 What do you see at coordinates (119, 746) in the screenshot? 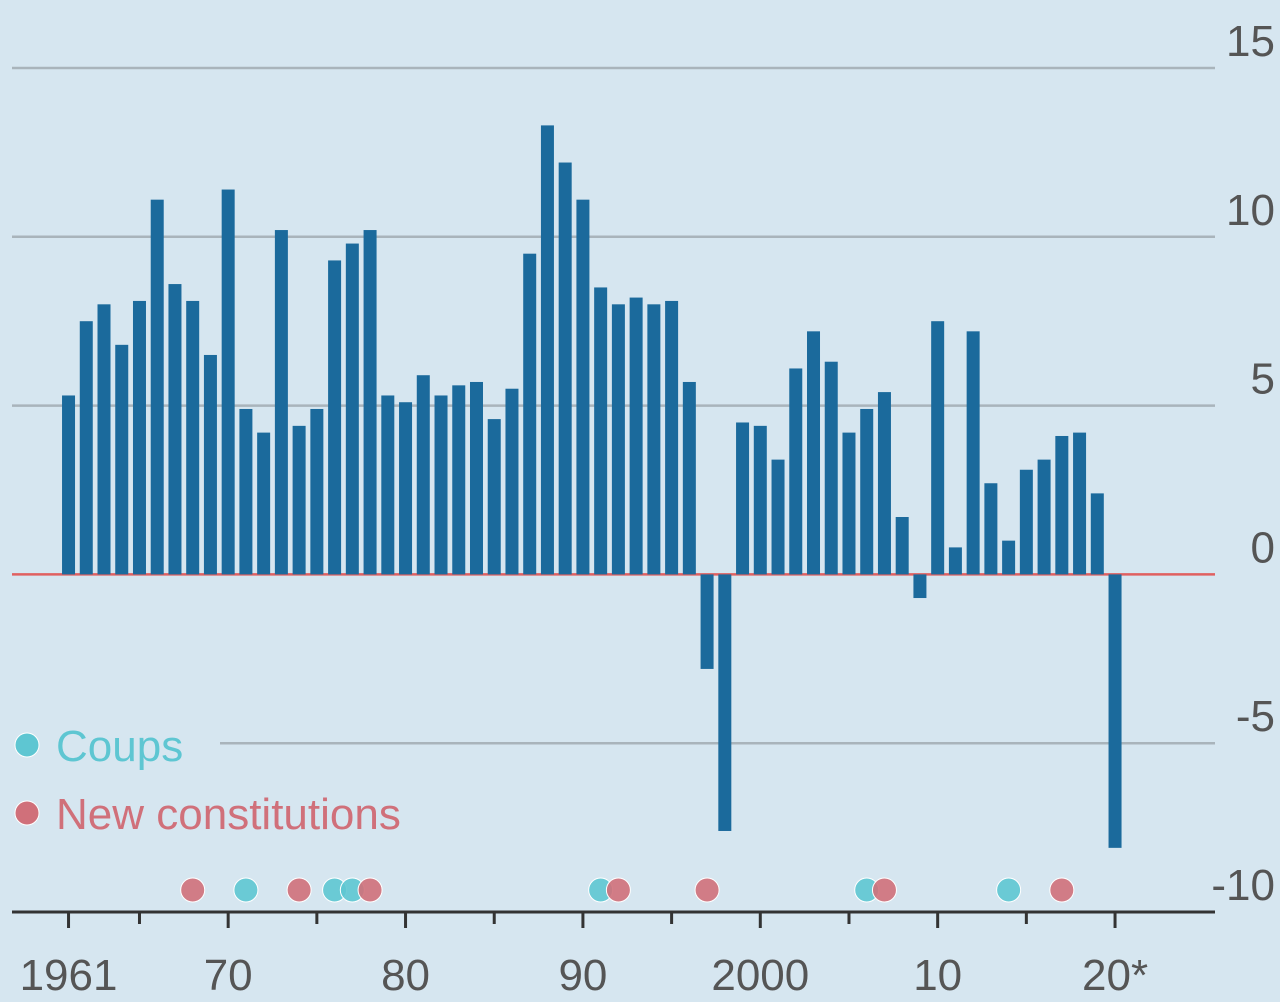
I see `legend-label: Coups` at bounding box center [119, 746].